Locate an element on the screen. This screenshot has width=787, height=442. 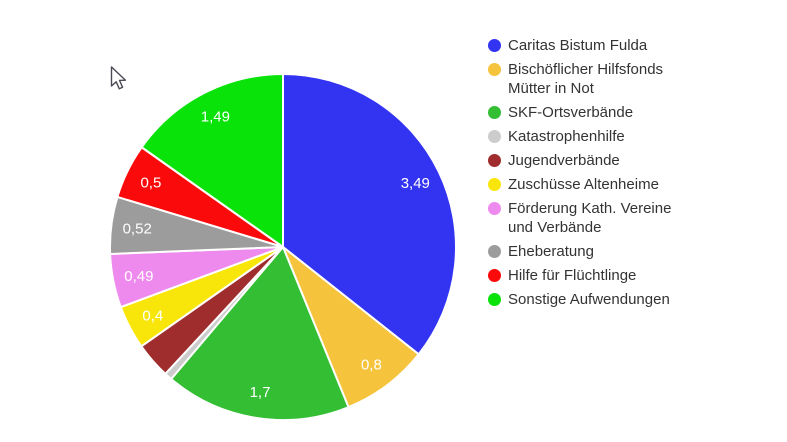
legend-item-label: Sonstige Aufwendungen is located at coordinates (589, 299).